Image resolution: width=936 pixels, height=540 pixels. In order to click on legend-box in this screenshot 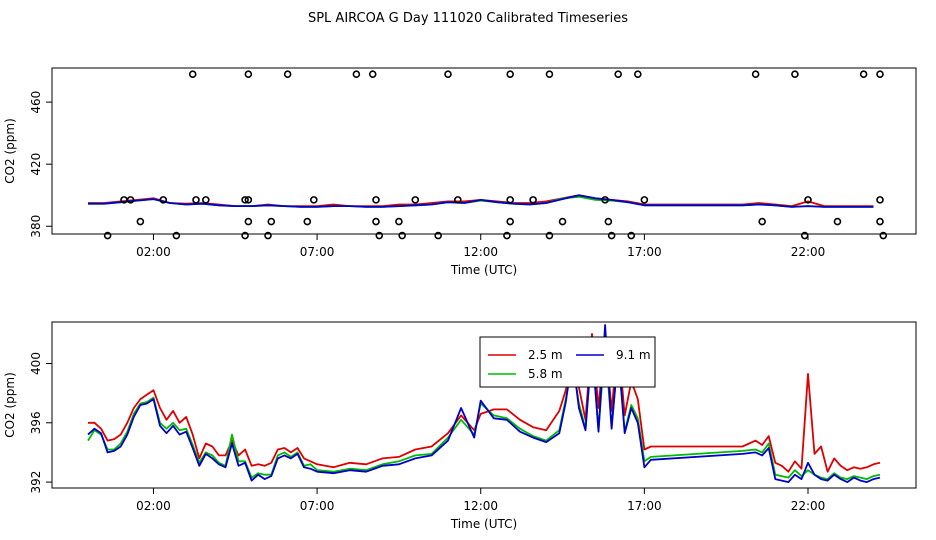, I will do `click(567, 362)`.